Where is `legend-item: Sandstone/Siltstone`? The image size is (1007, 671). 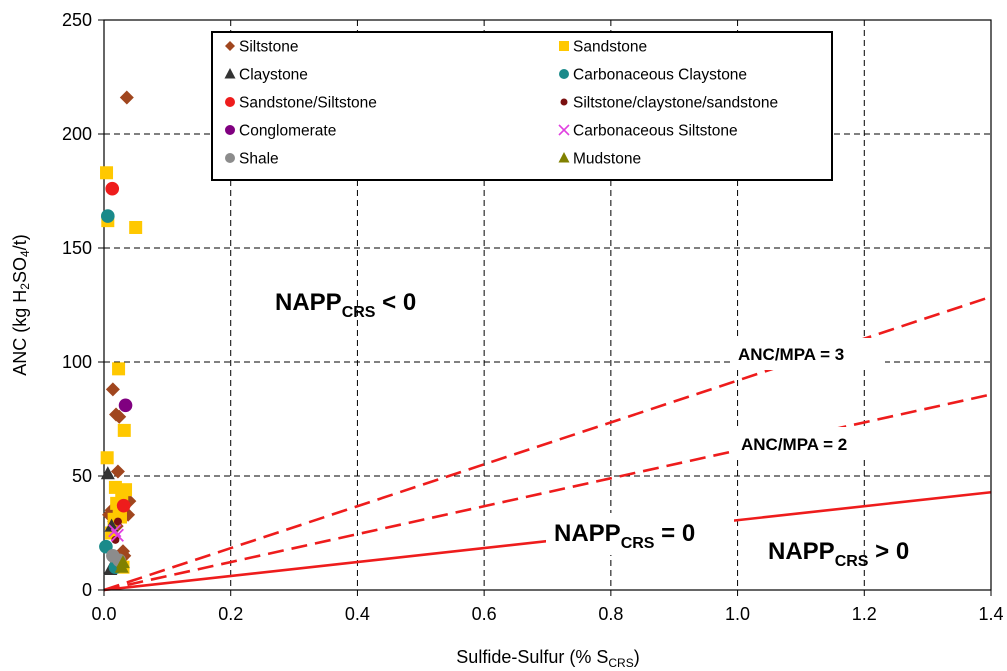 legend-item: Sandstone/Siltstone is located at coordinates (301, 103).